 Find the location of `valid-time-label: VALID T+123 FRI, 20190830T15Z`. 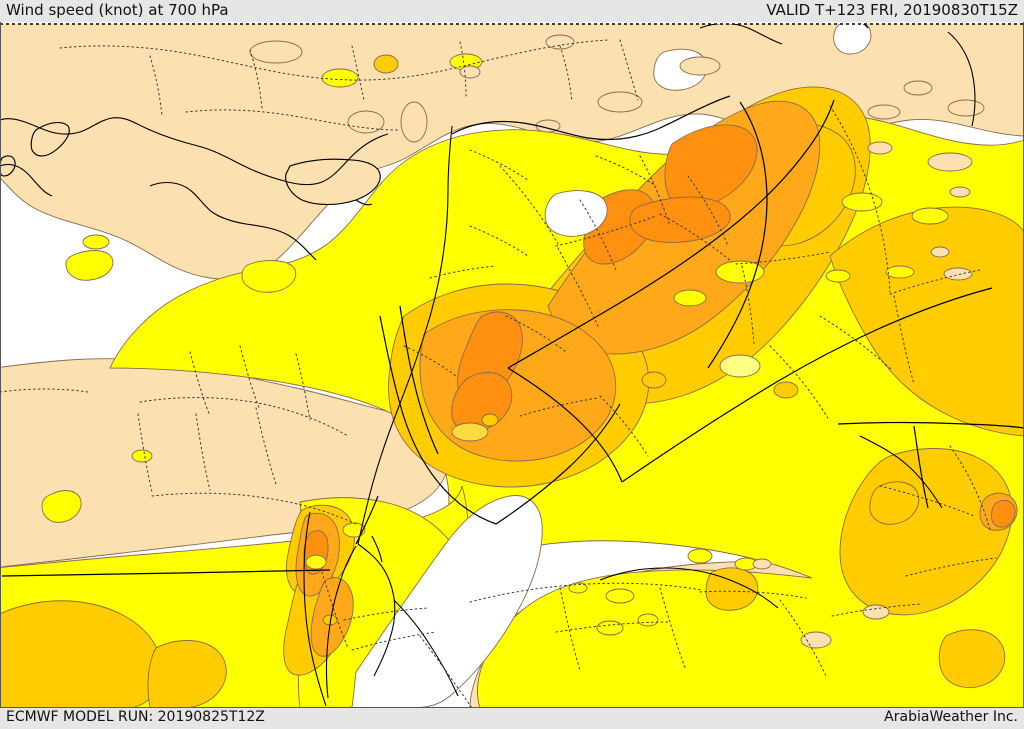

valid-time-label: VALID T+123 FRI, 20190830T15Z is located at coordinates (892, 10).